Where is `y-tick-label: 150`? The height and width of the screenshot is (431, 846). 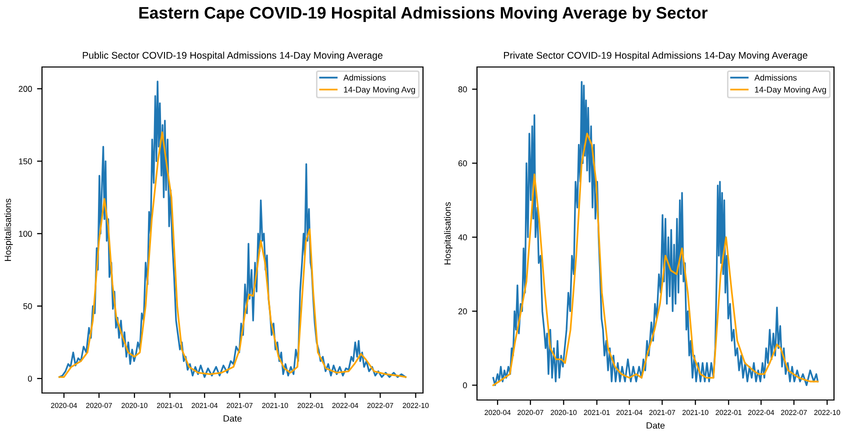
y-tick-label: 150 is located at coordinates (25, 161).